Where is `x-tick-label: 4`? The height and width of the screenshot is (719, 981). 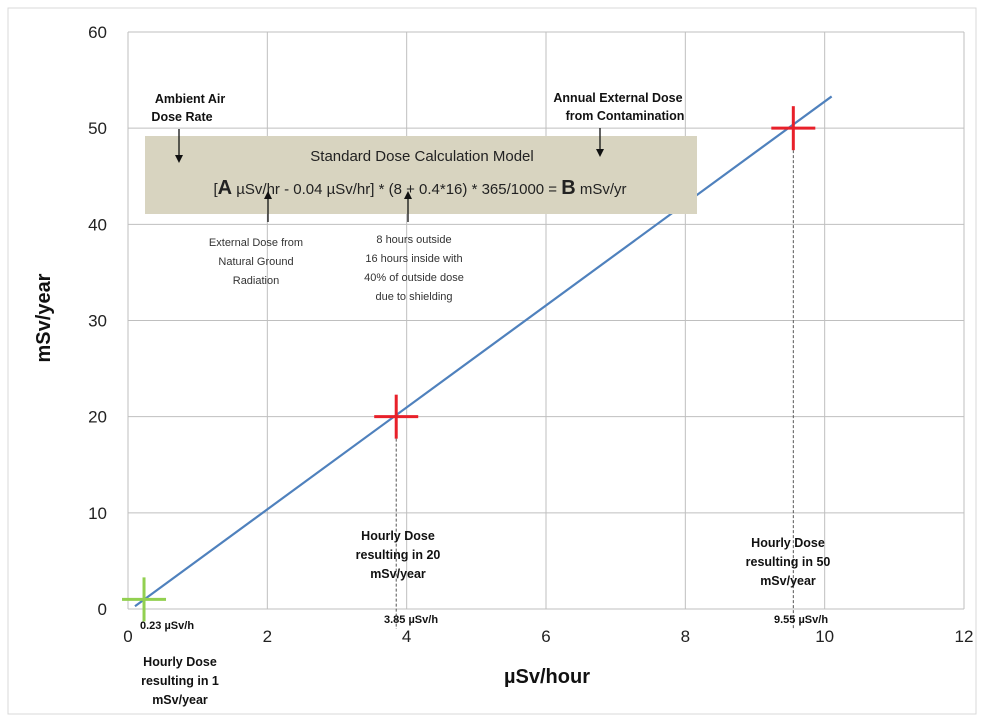
x-tick-label: 4 is located at coordinates (406, 636).